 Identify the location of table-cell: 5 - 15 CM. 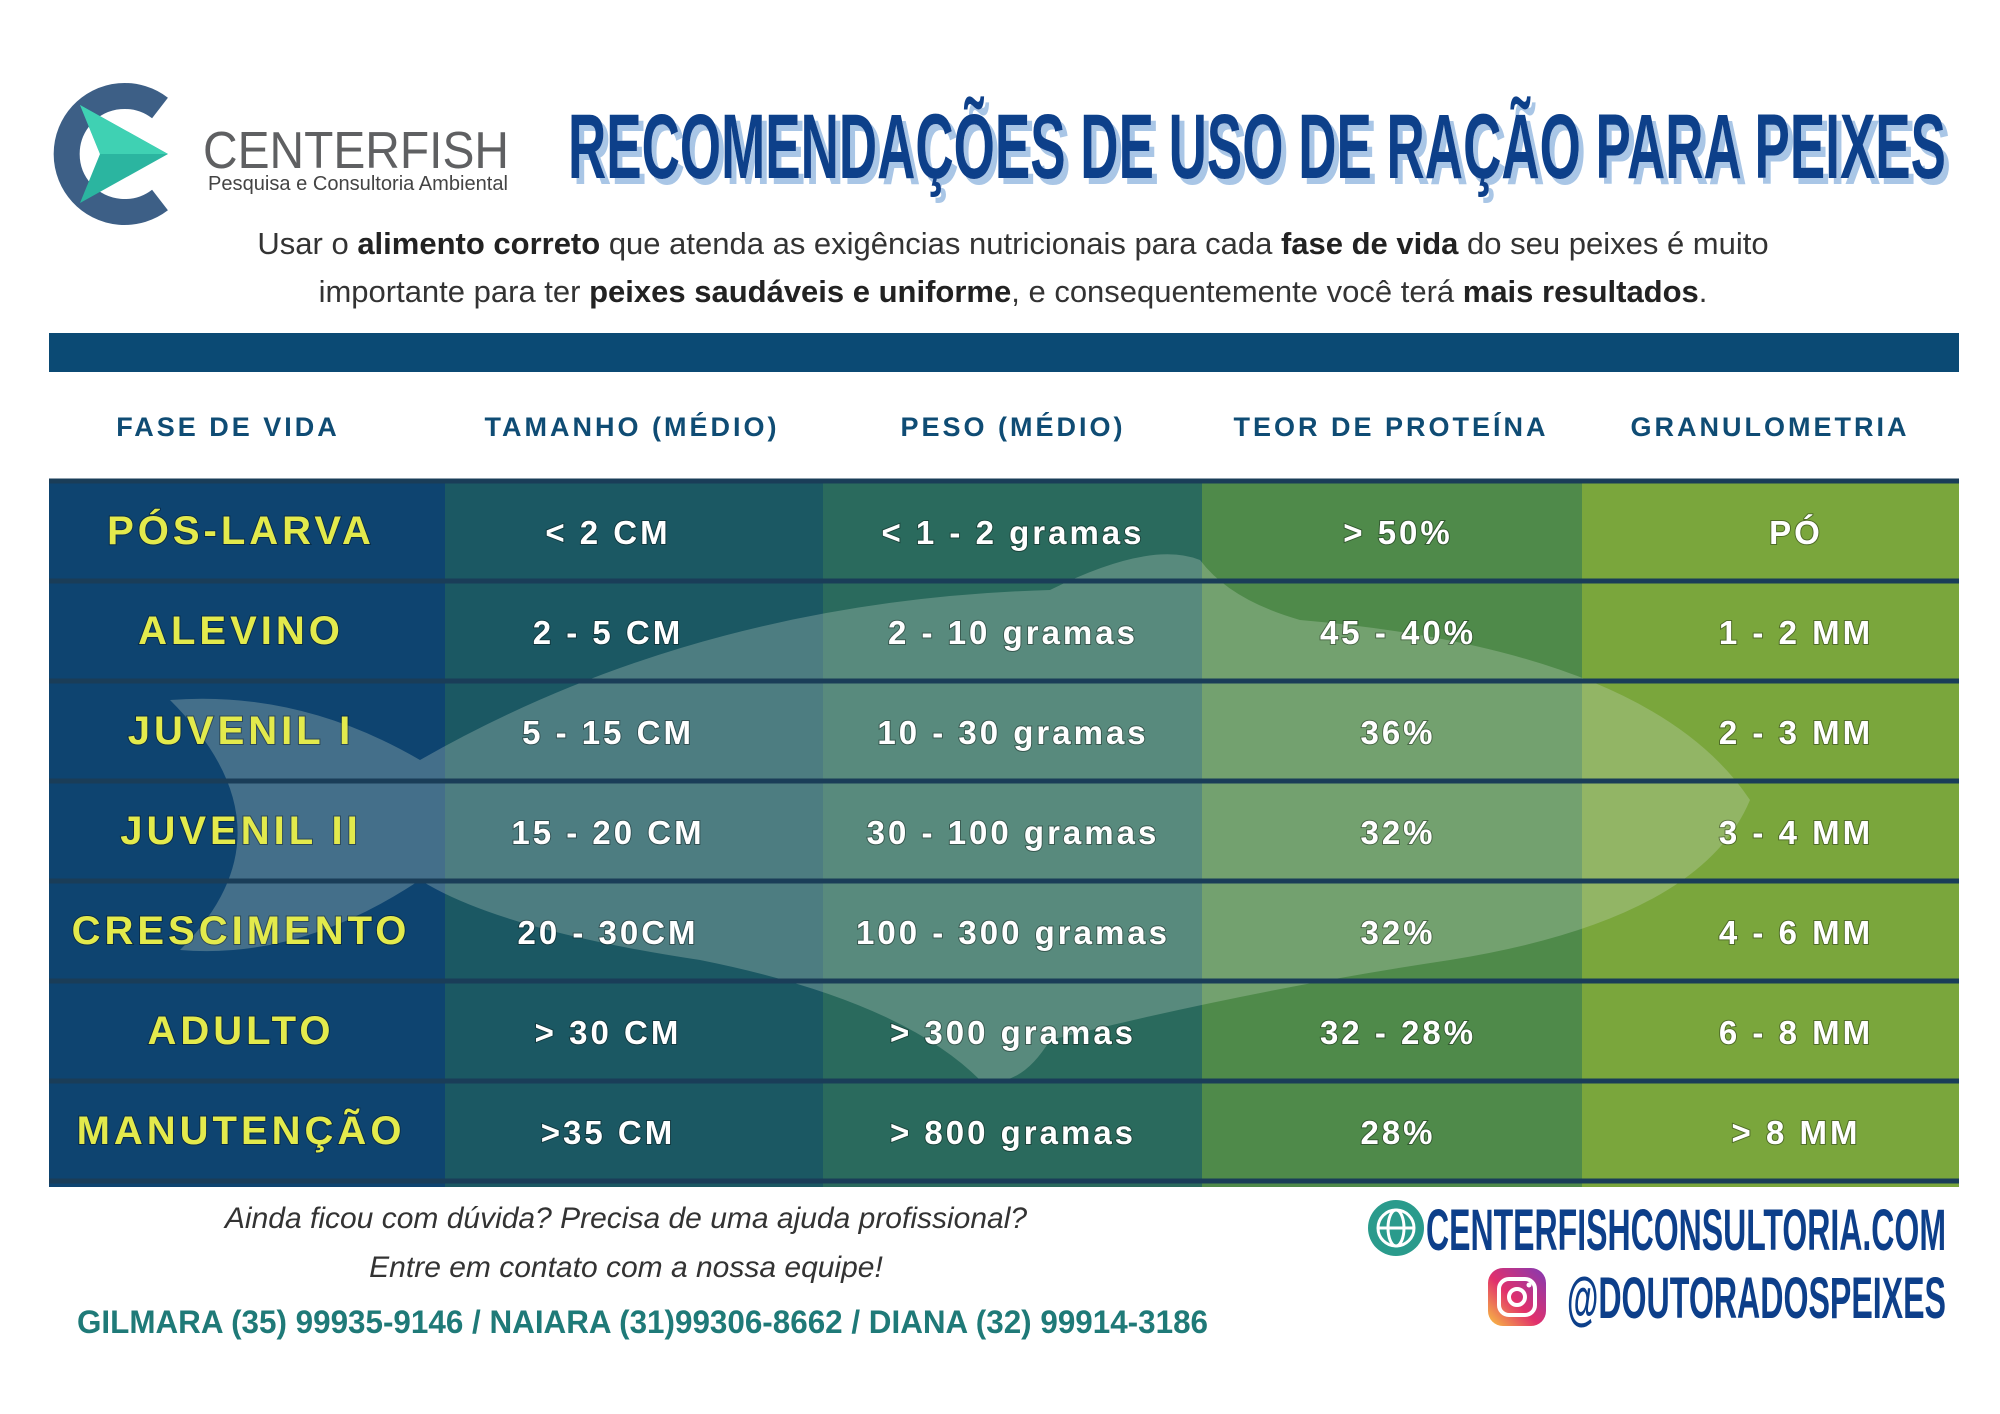
(608, 732).